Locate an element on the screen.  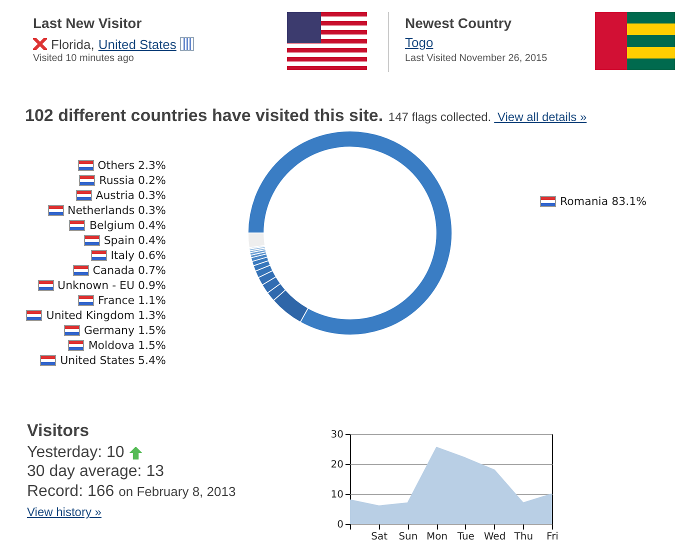
legend-label: Others 2.3% is located at coordinates (132, 165).